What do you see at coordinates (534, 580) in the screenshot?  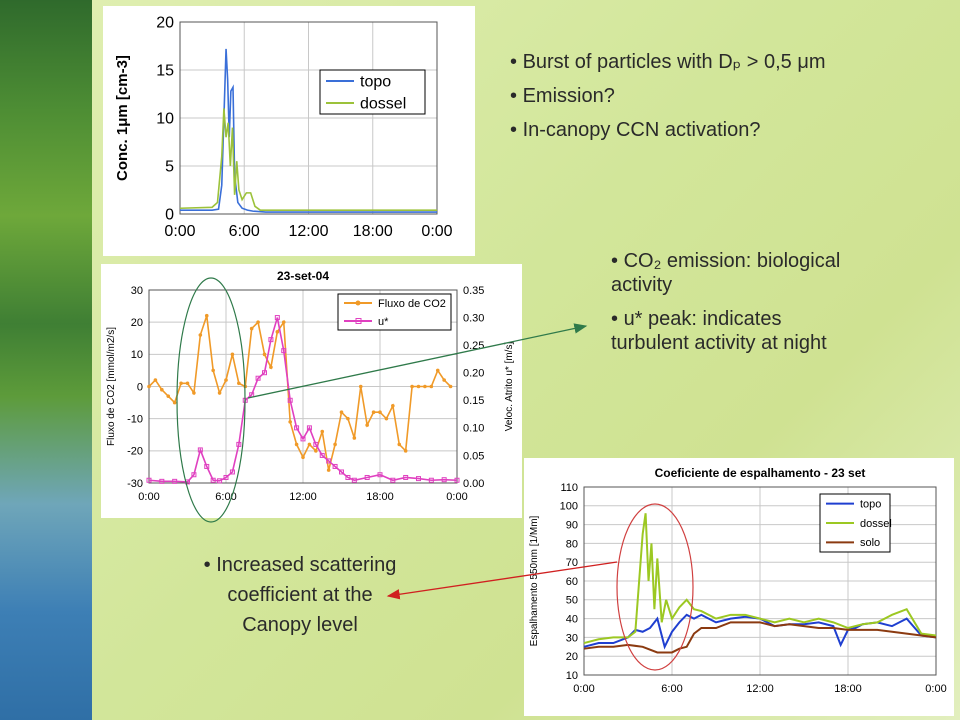 I see `y-axis-label: Espalhamento 550nm [1/Mm]` at bounding box center [534, 580].